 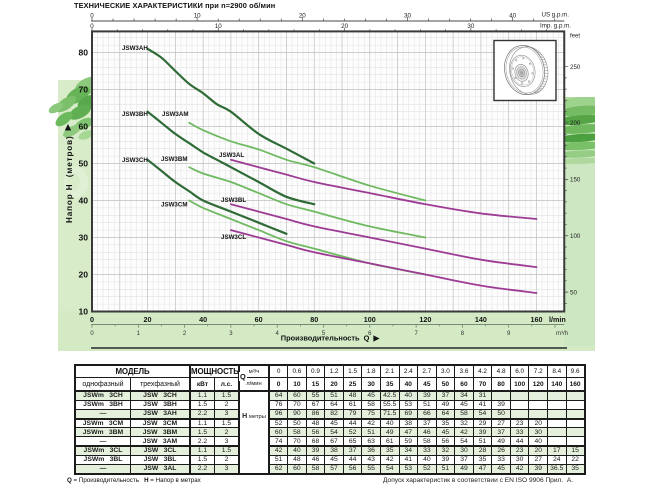 What do you see at coordinates (139, 334) in the screenshot?
I see `svg-text: 1` at bounding box center [139, 334].